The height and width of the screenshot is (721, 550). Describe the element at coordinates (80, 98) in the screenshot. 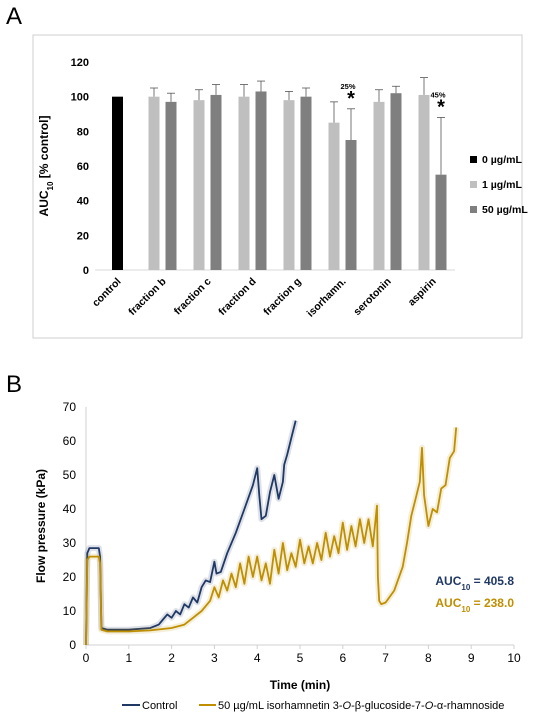

I see `y-tick-label-a: 100` at that location.